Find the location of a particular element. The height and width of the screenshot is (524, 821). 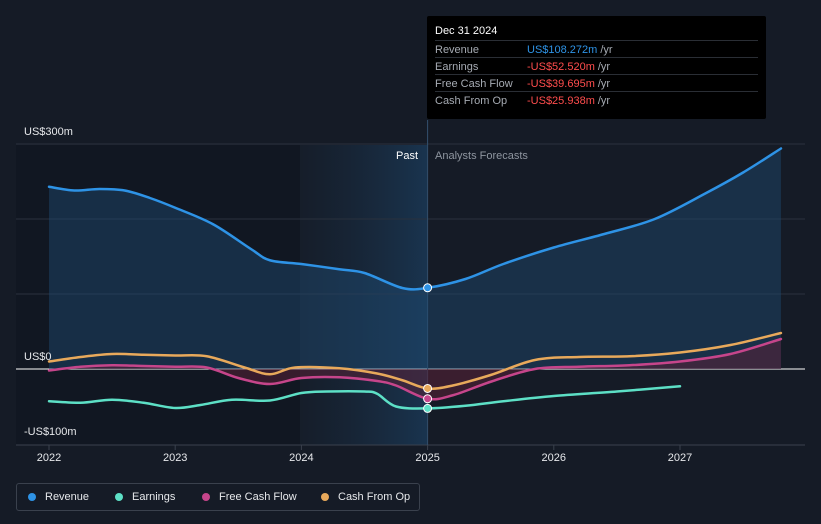

legend-label: Revenue is located at coordinates (67, 497).